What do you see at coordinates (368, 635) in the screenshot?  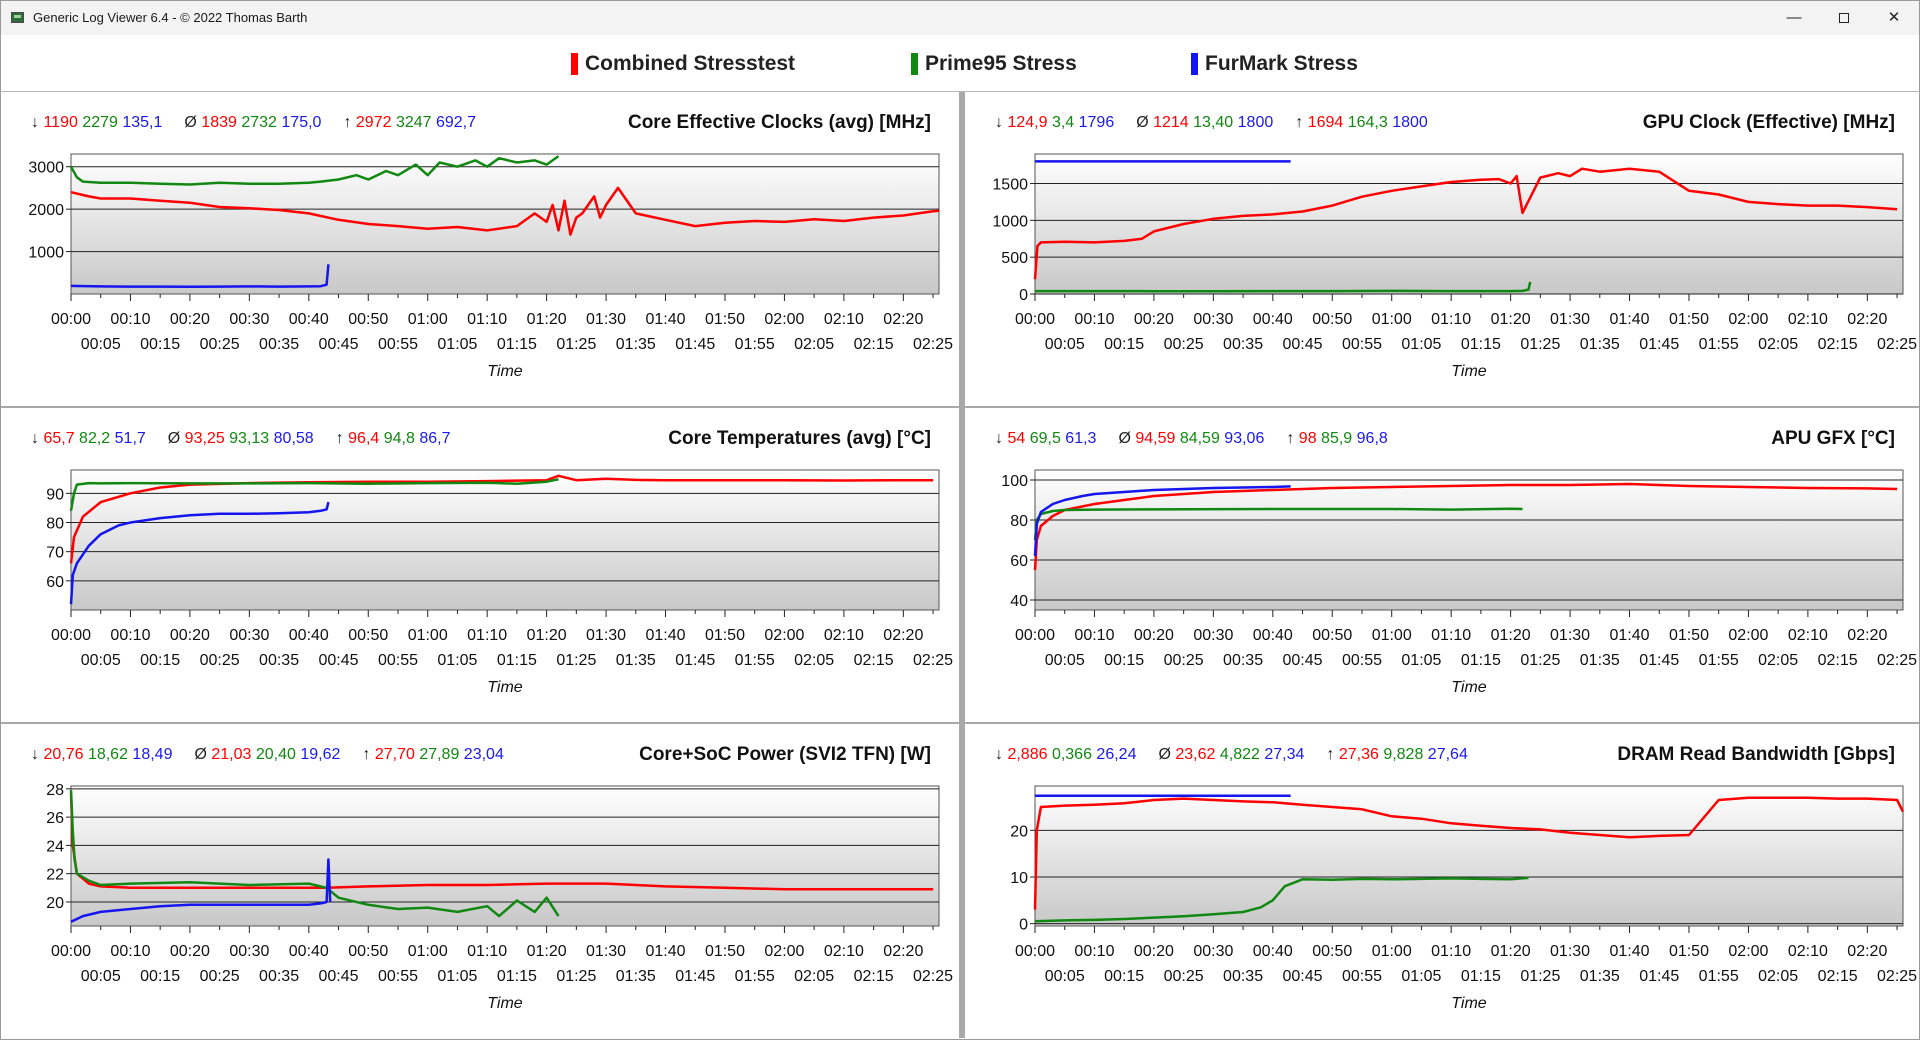 I see `x-tick-label: 00:50` at bounding box center [368, 635].